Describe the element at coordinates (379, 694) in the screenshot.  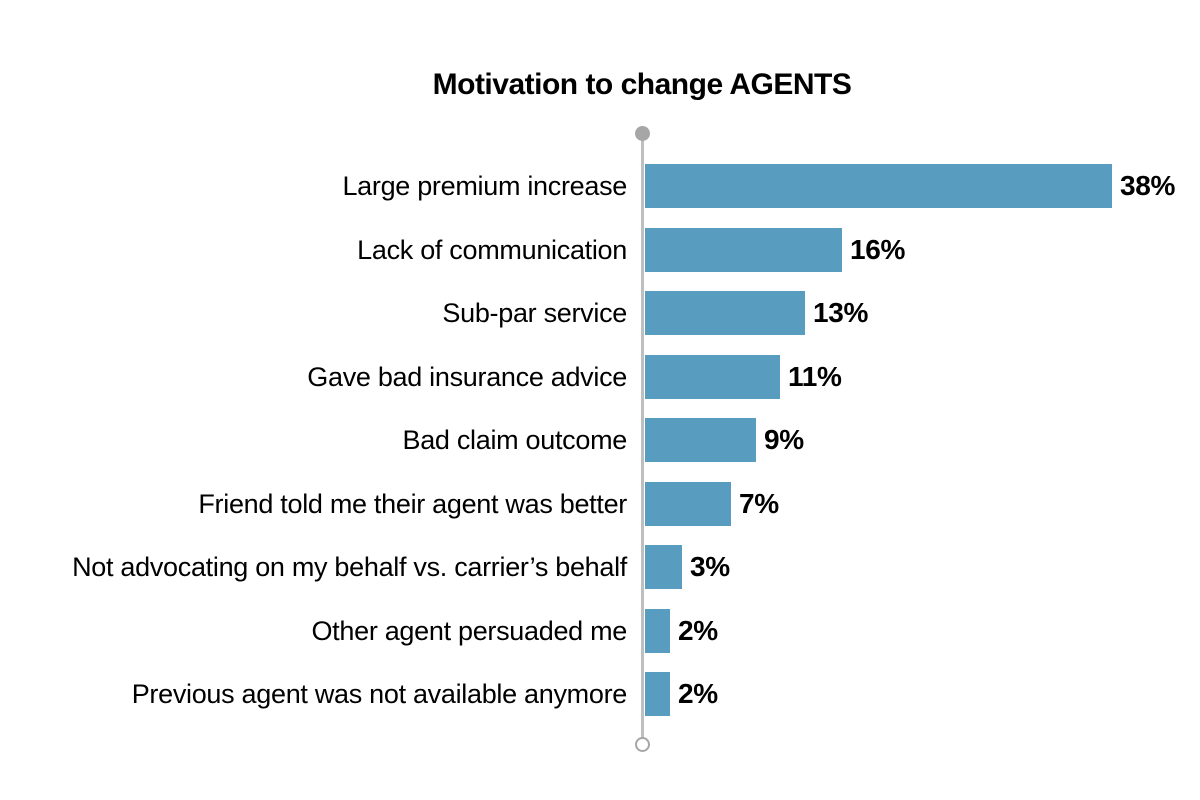
I see `bar-category-label: Previous agent was not available anymore` at that location.